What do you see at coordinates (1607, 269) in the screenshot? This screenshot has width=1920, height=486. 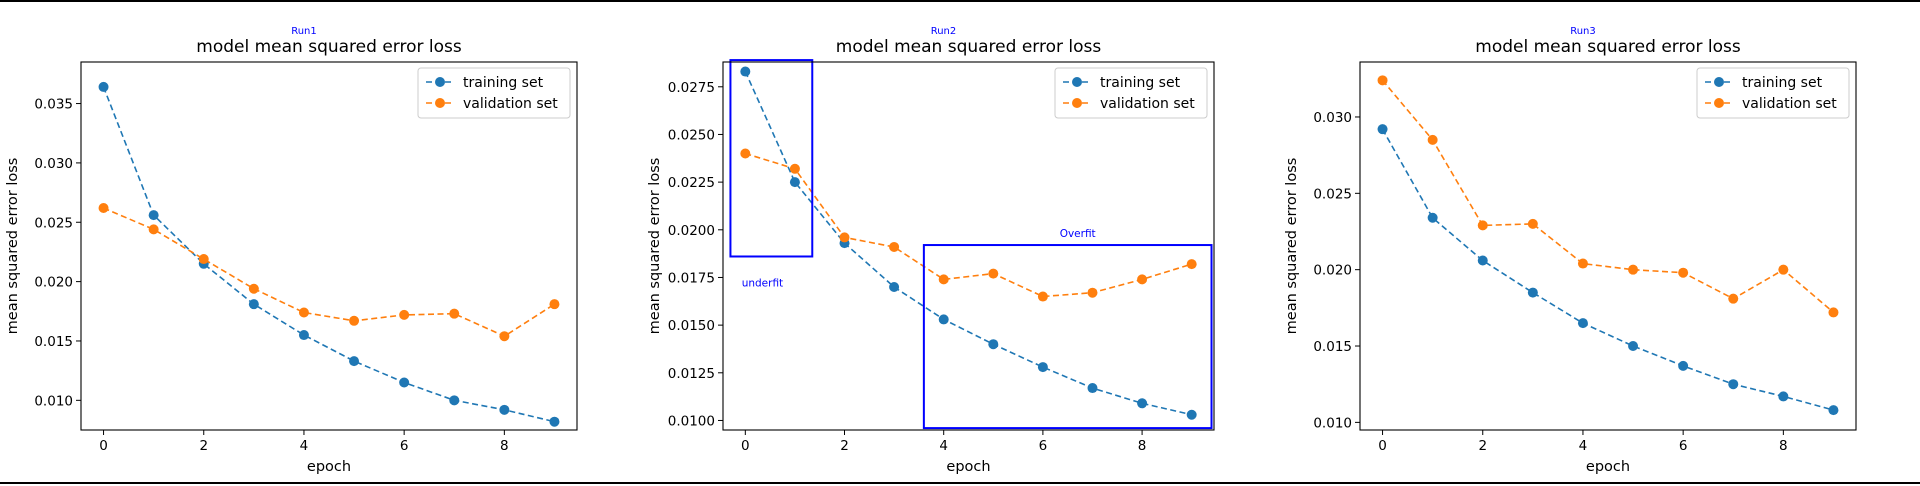 I see `series-line-training` at bounding box center [1607, 269].